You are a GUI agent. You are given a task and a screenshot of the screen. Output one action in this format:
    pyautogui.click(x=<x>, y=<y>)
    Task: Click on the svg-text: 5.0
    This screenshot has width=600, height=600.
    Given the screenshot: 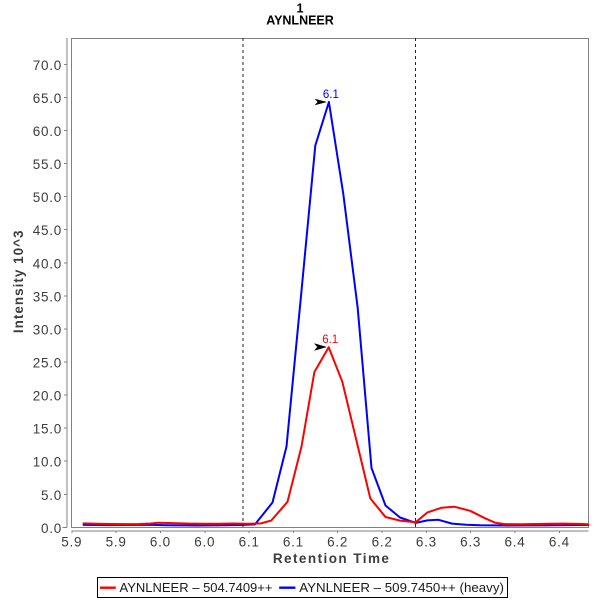 What is the action you would take?
    pyautogui.click(x=51, y=495)
    